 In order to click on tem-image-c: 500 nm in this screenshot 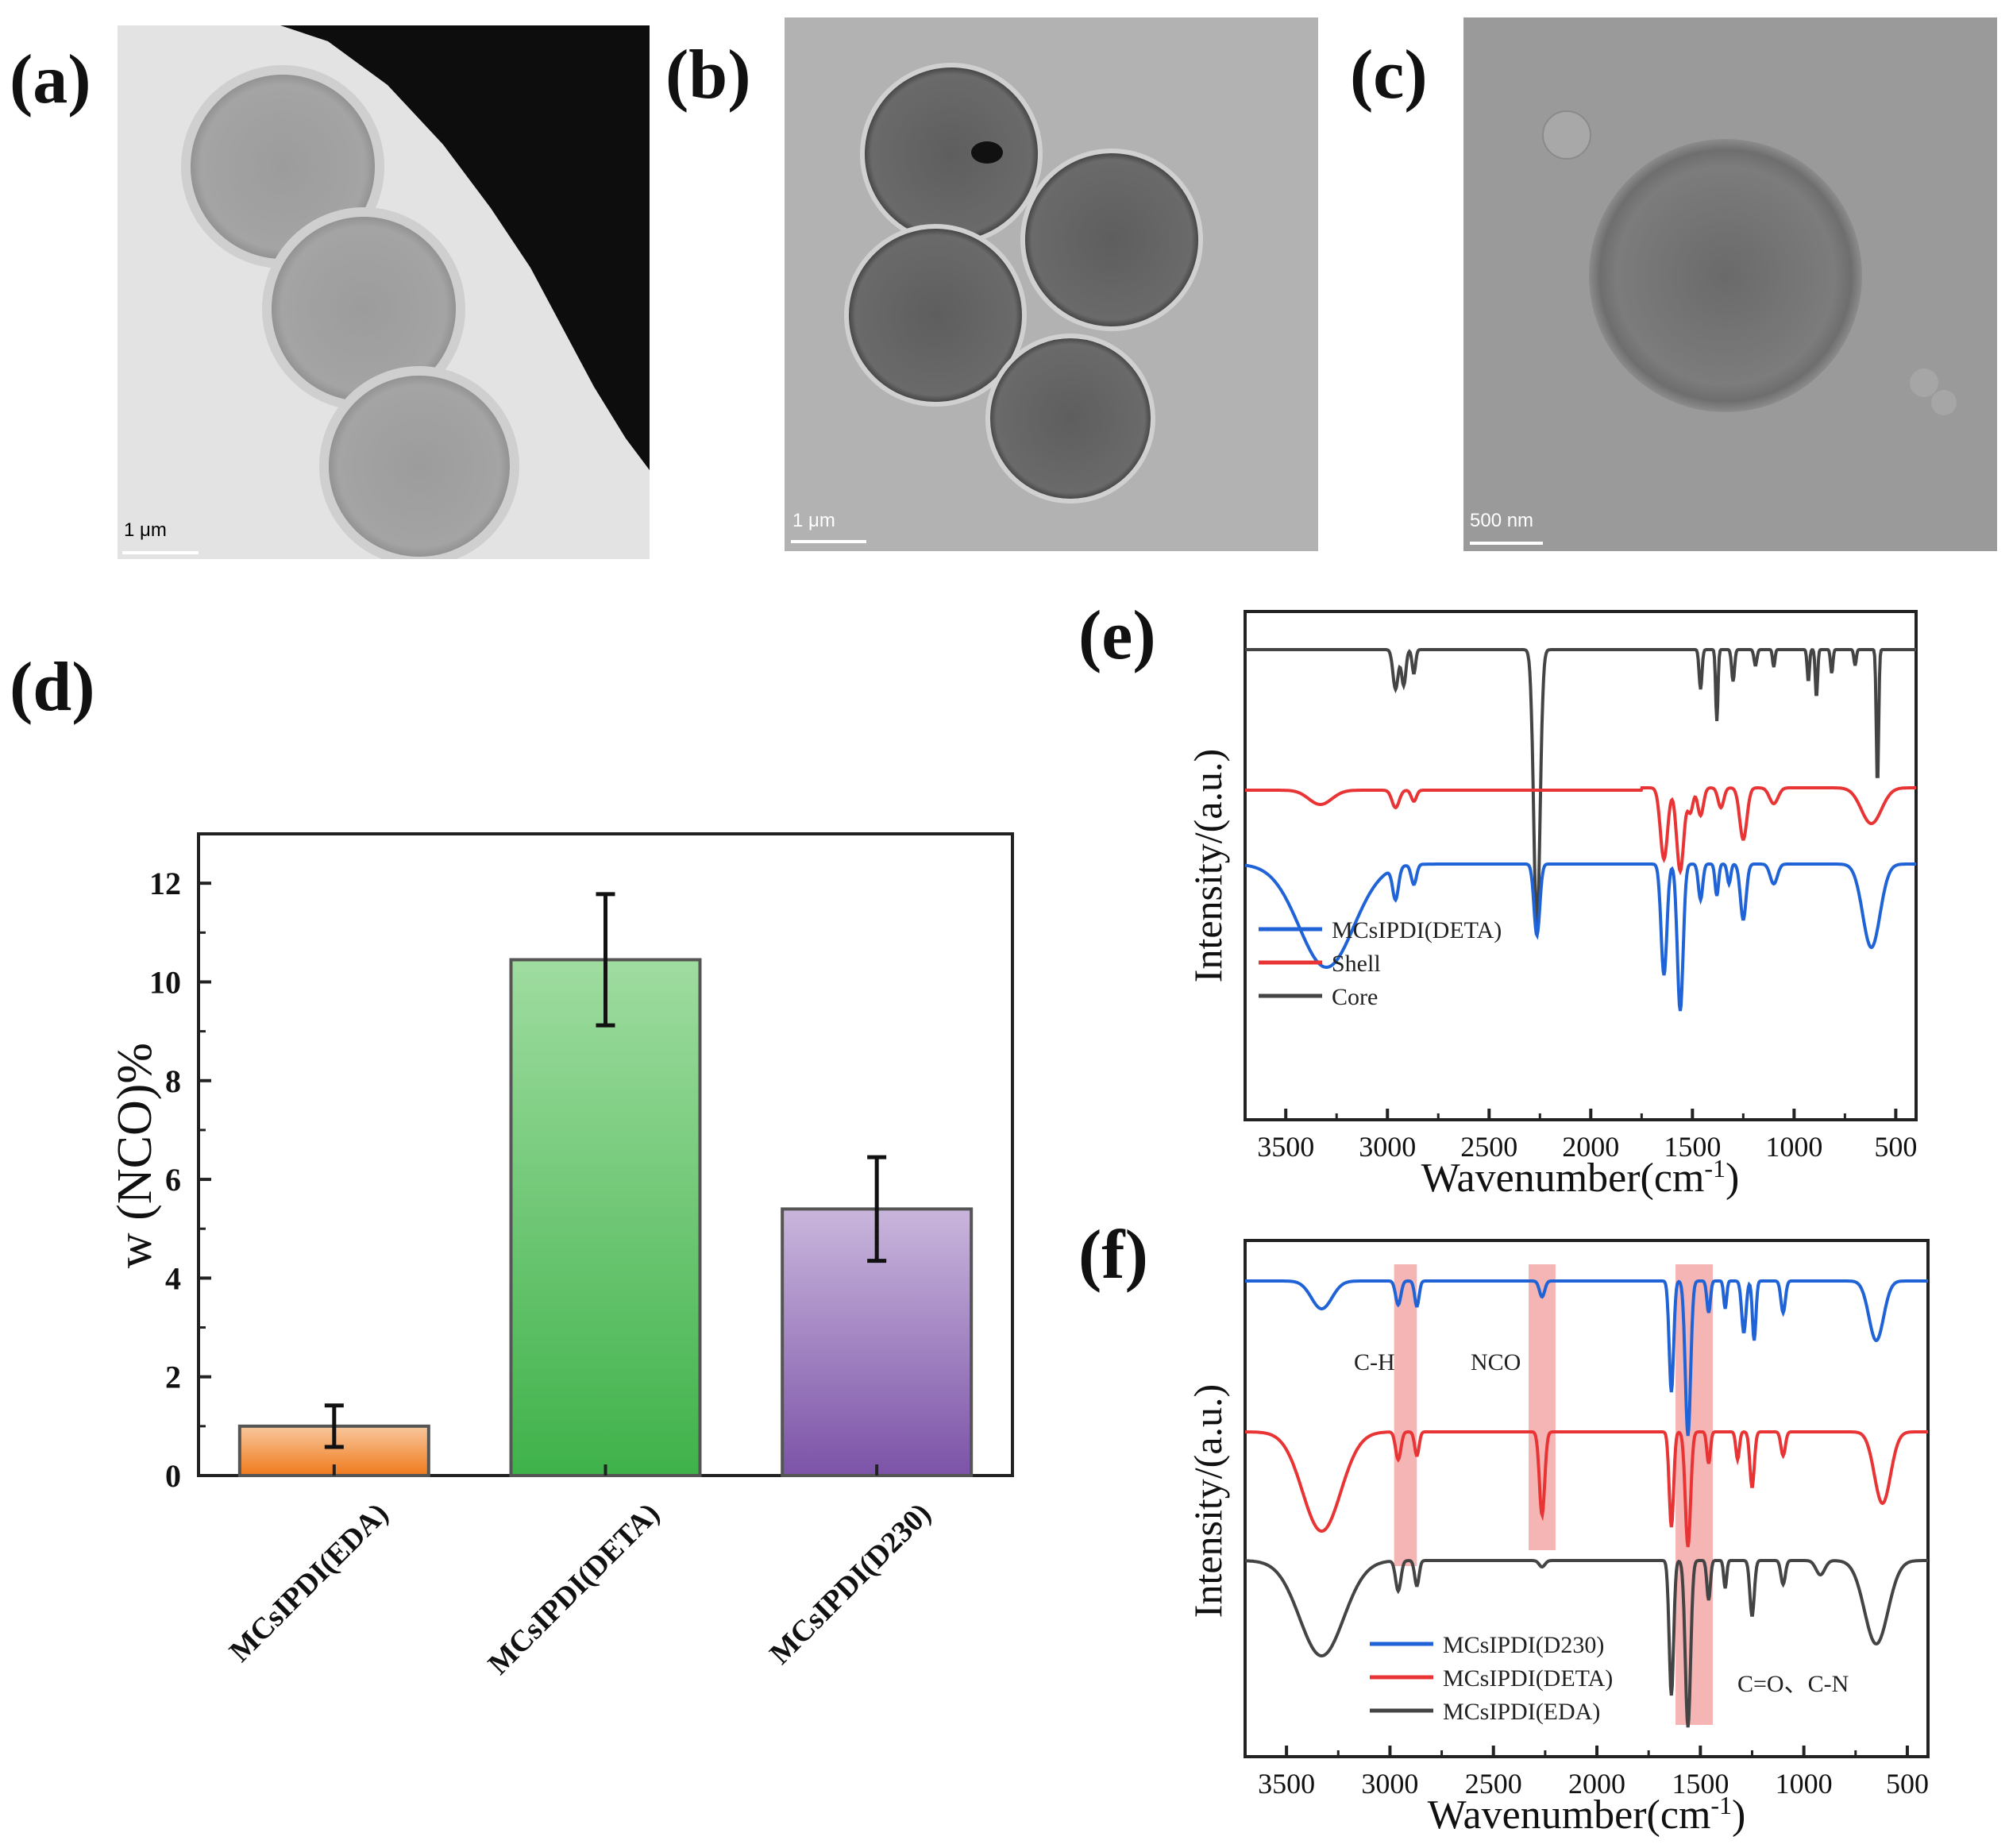, I will do `click(1730, 284)`.